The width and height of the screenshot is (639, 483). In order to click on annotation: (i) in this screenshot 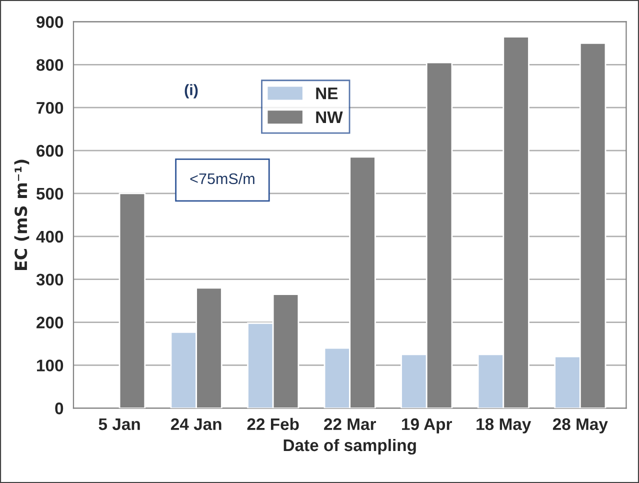, I will do `click(191, 91)`.